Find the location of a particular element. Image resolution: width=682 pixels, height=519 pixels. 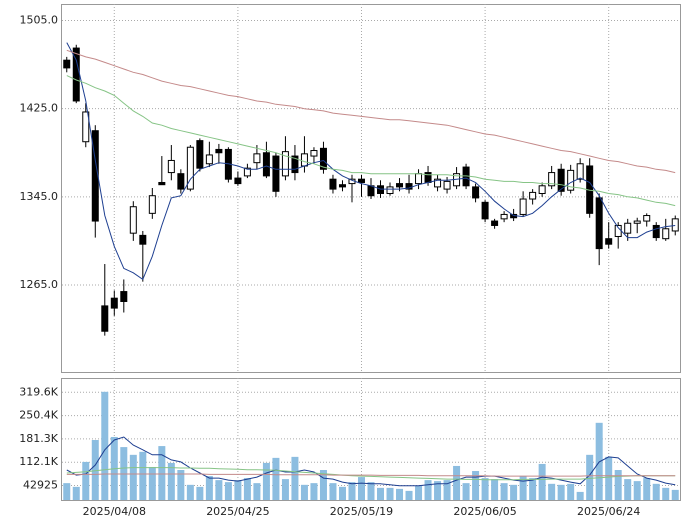

y-tick-label: 1505.0 is located at coordinates (39, 20).